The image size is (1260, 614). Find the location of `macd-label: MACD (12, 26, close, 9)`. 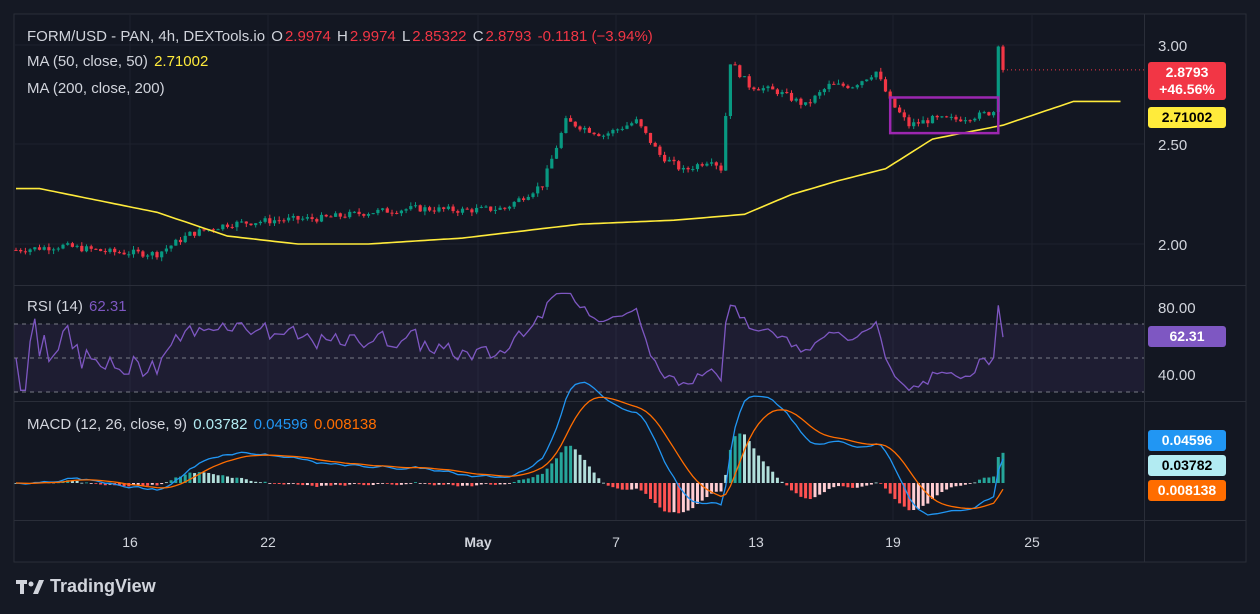

macd-label: MACD (12, 26, close, 9) is located at coordinates (107, 424).